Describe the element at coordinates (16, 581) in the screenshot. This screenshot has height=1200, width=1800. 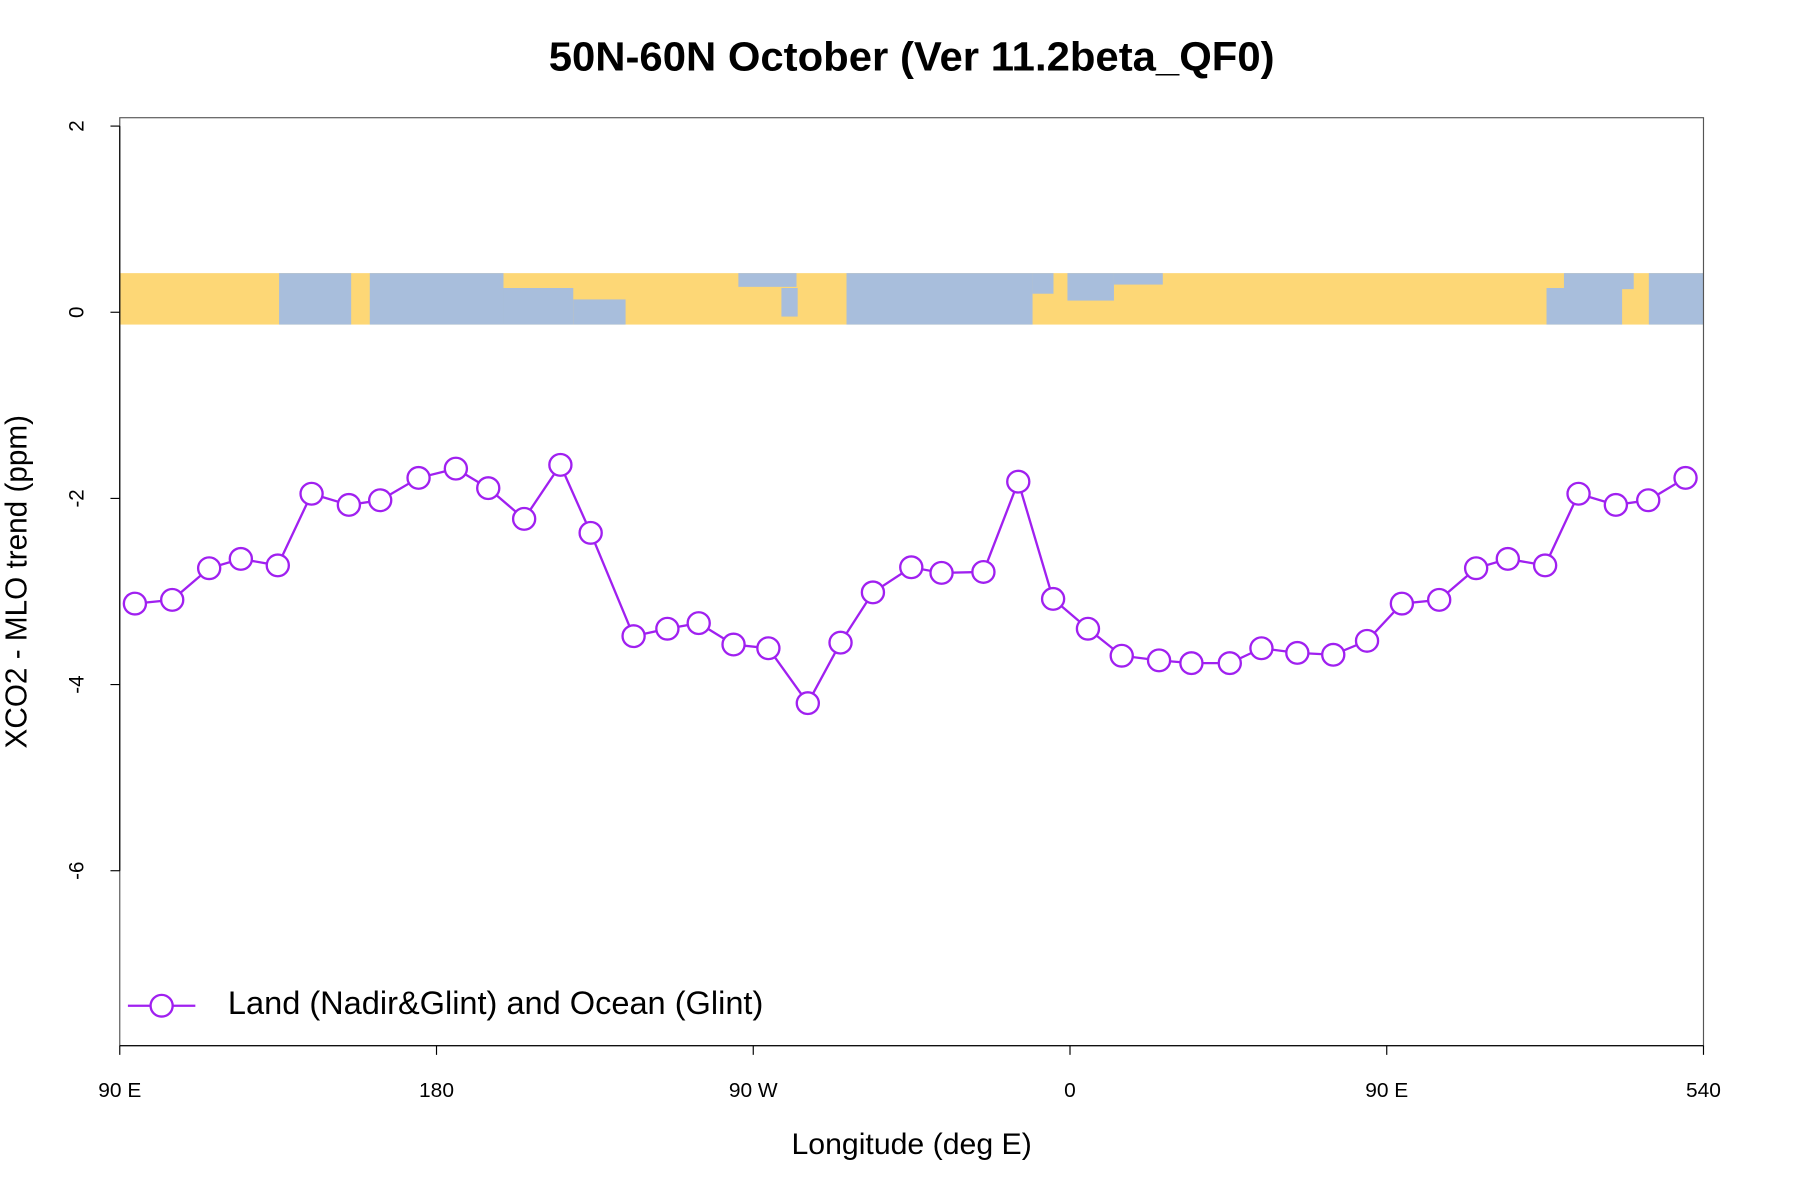
I see `y-axis-label: XCO2 - MLO trend (ppm)` at that location.